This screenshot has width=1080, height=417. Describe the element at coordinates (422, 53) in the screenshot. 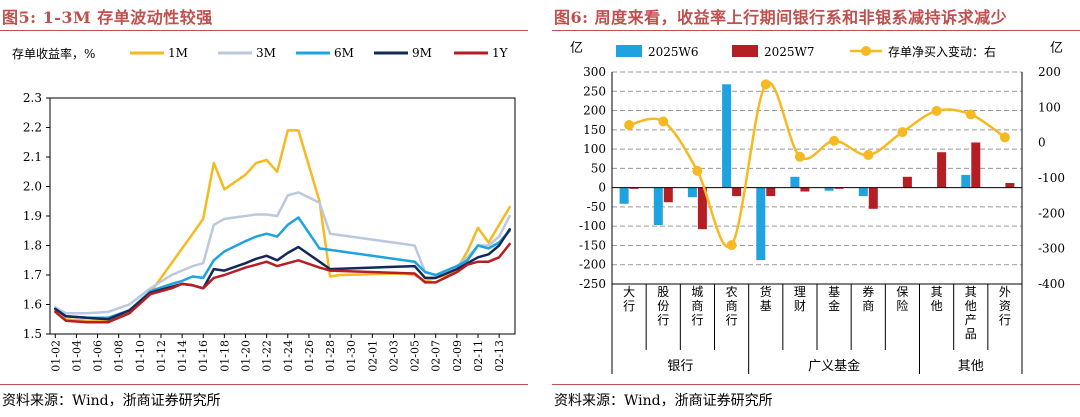

I see `legend-label-9M: 9M` at that location.